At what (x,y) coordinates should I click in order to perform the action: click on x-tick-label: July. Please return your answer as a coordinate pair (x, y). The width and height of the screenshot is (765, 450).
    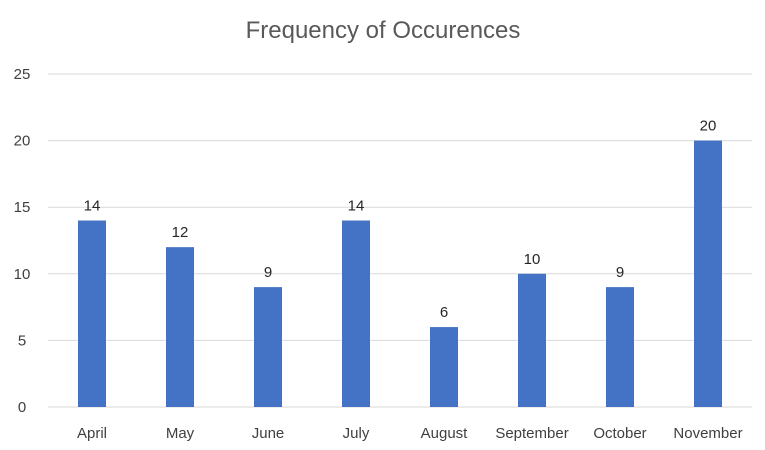
    Looking at the image, I should click on (356, 433).